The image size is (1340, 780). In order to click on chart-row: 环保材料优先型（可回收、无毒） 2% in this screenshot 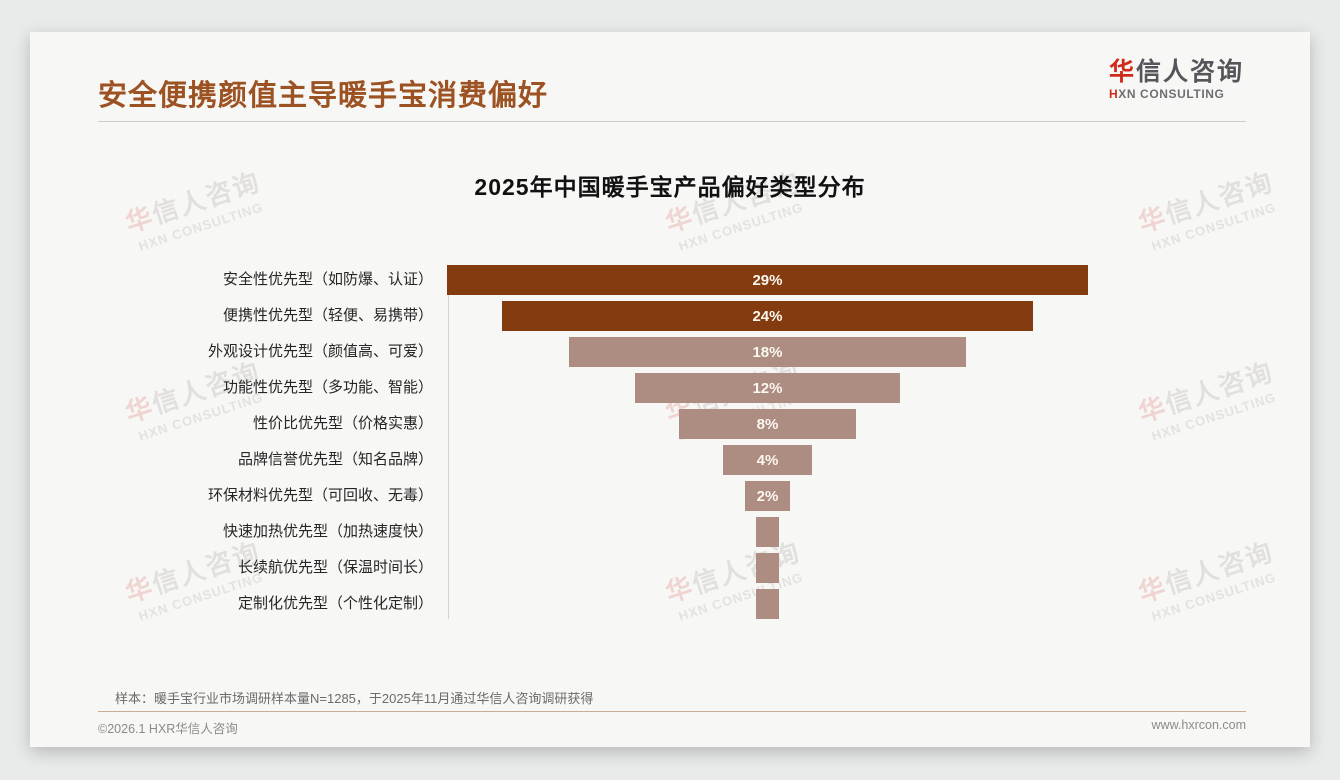, I will do `click(670, 496)`.